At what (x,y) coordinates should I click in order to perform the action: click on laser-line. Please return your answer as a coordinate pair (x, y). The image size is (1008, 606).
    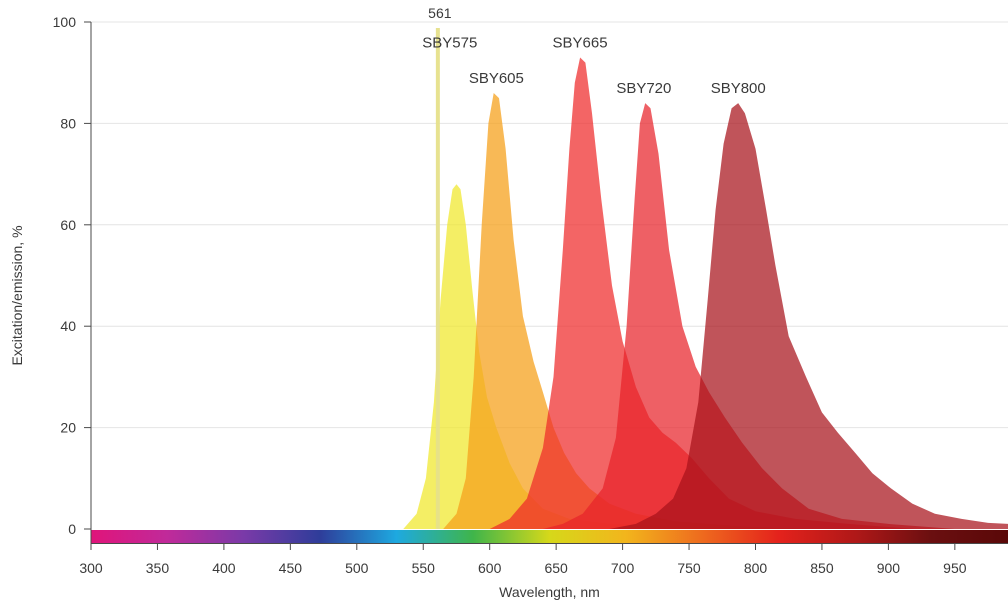
    Looking at the image, I should click on (437, 278).